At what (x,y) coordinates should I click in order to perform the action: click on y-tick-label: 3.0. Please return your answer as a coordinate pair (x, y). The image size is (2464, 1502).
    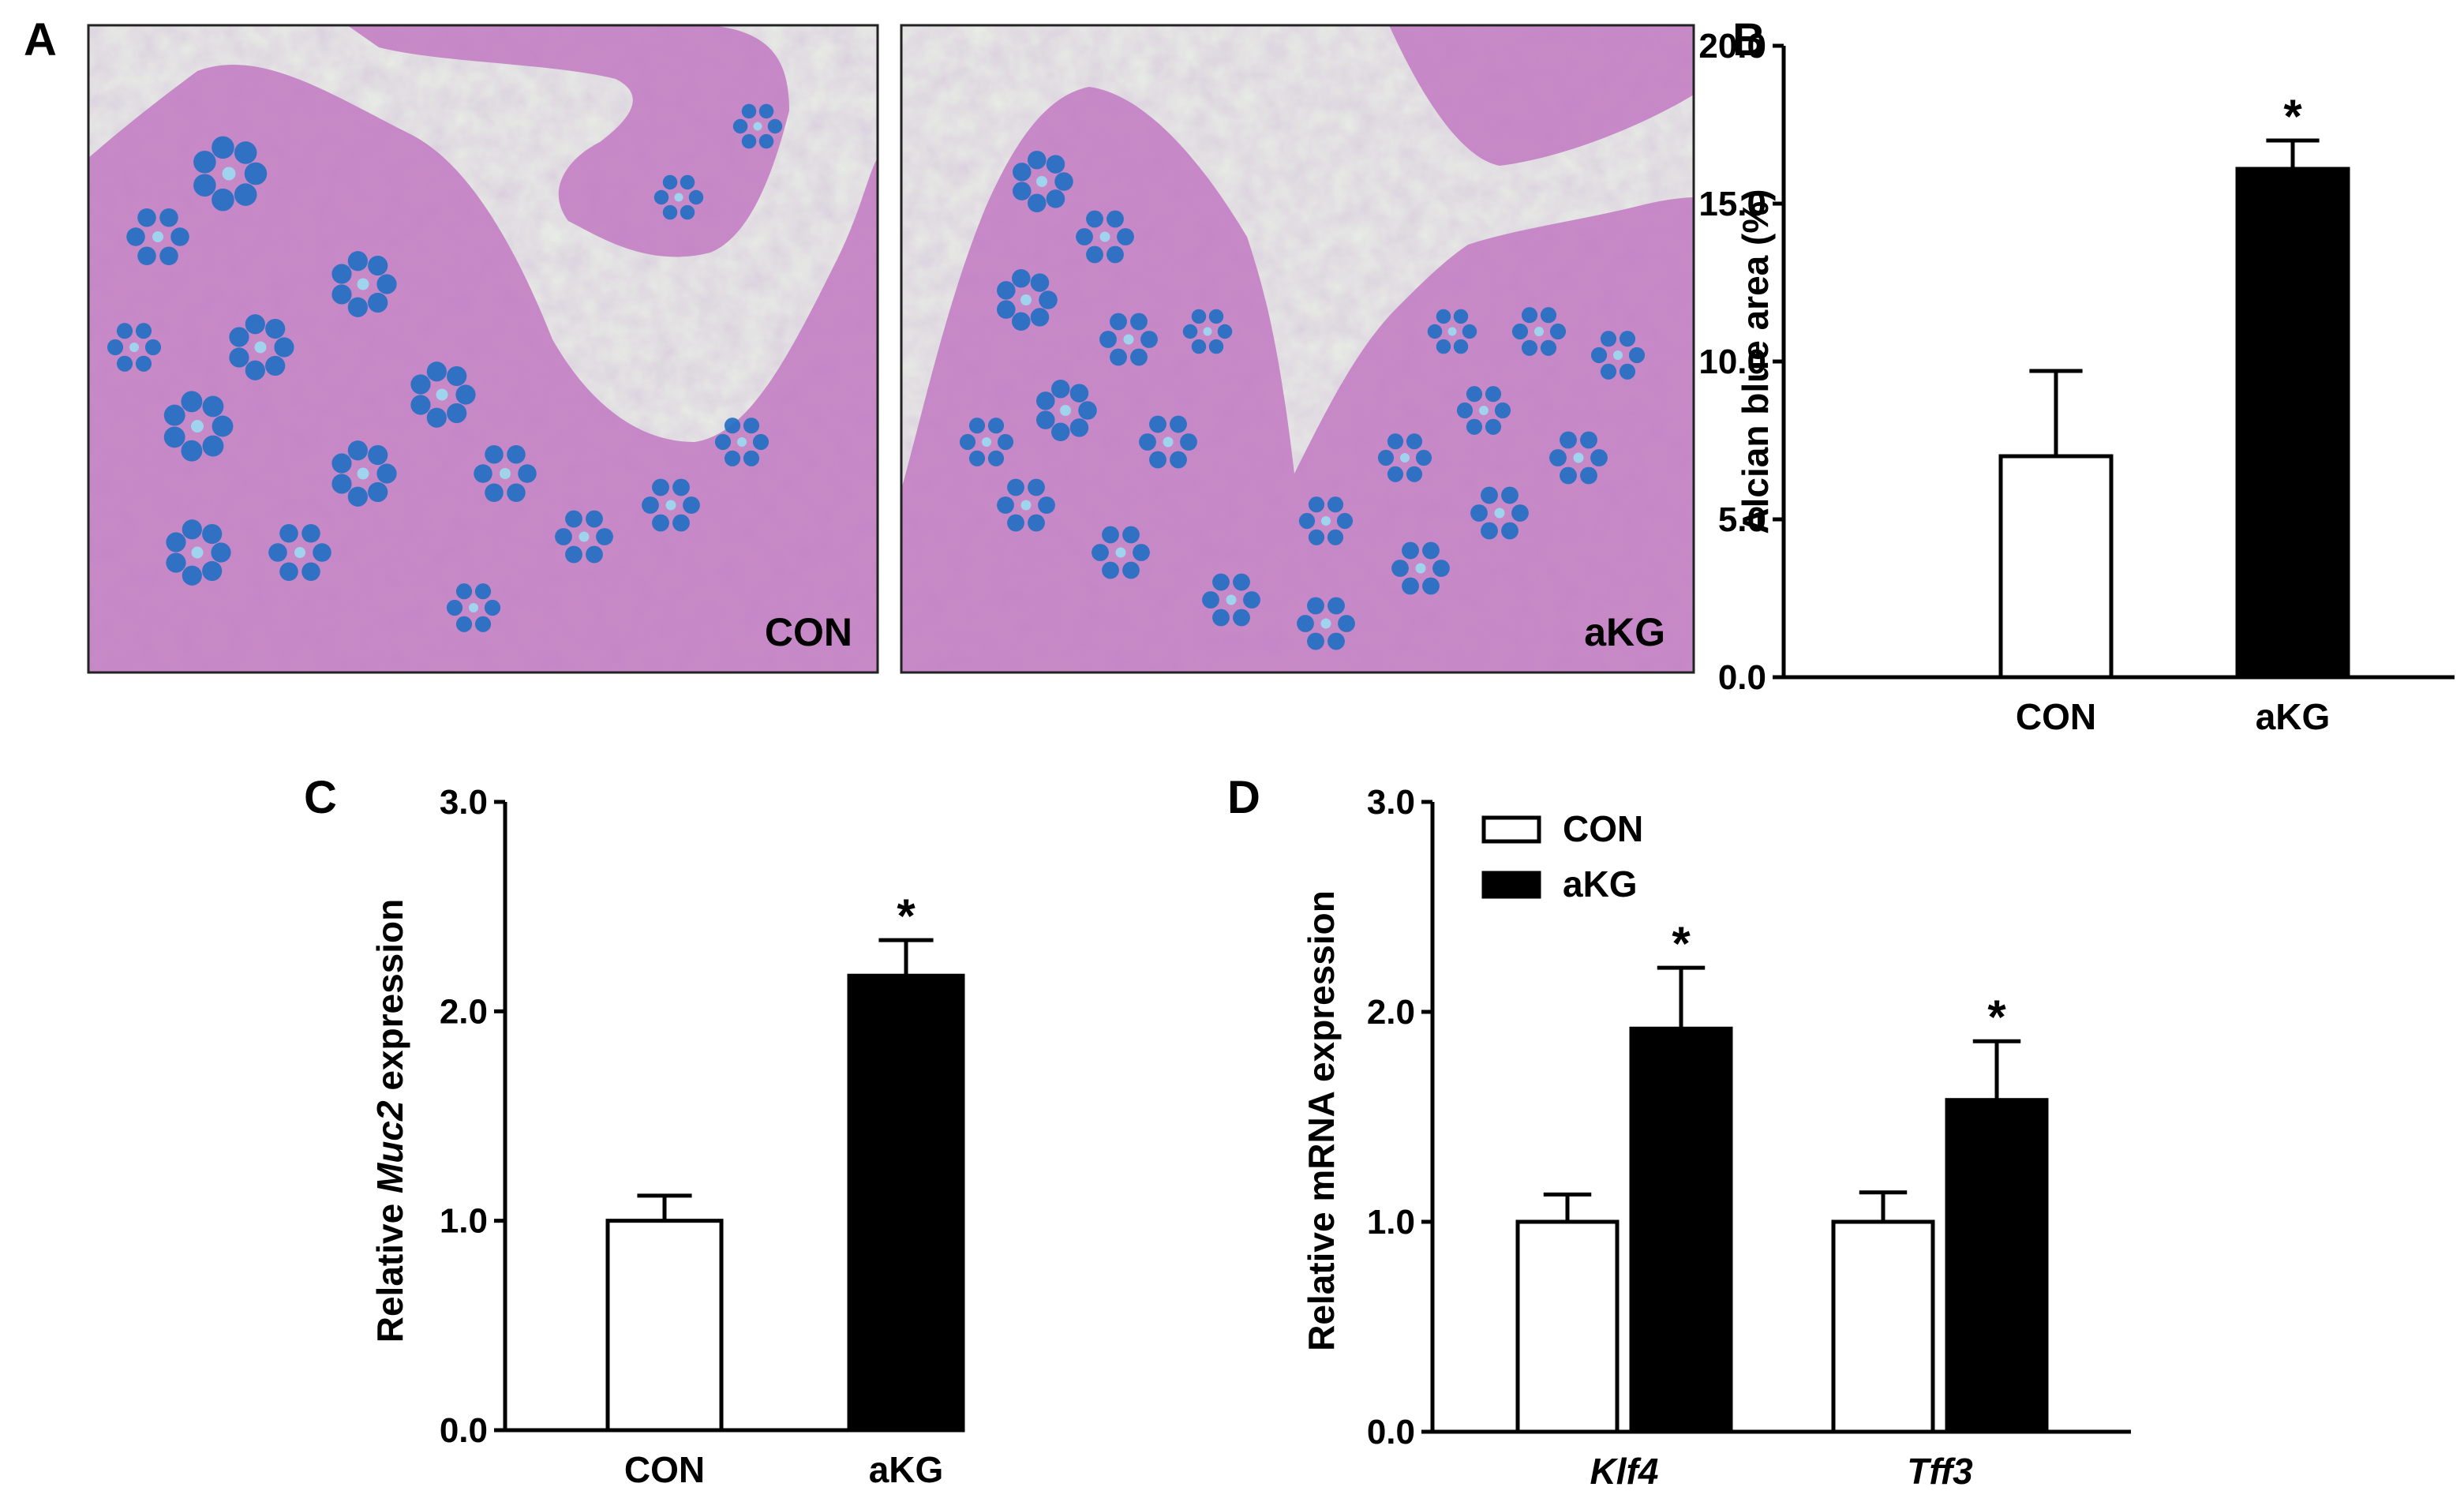
    Looking at the image, I should click on (1391, 803).